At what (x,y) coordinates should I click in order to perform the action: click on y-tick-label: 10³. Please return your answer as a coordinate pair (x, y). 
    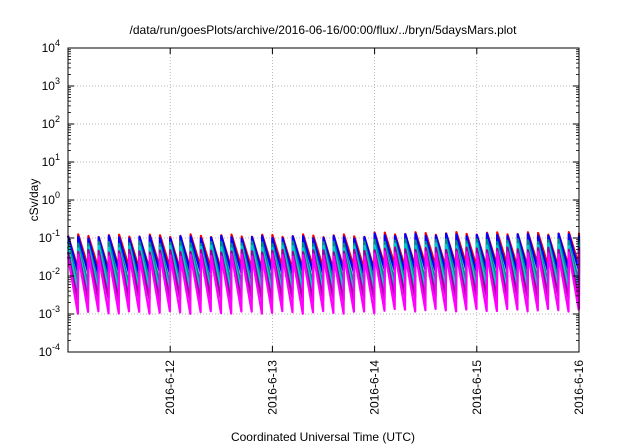
    Looking at the image, I should click on (51, 84).